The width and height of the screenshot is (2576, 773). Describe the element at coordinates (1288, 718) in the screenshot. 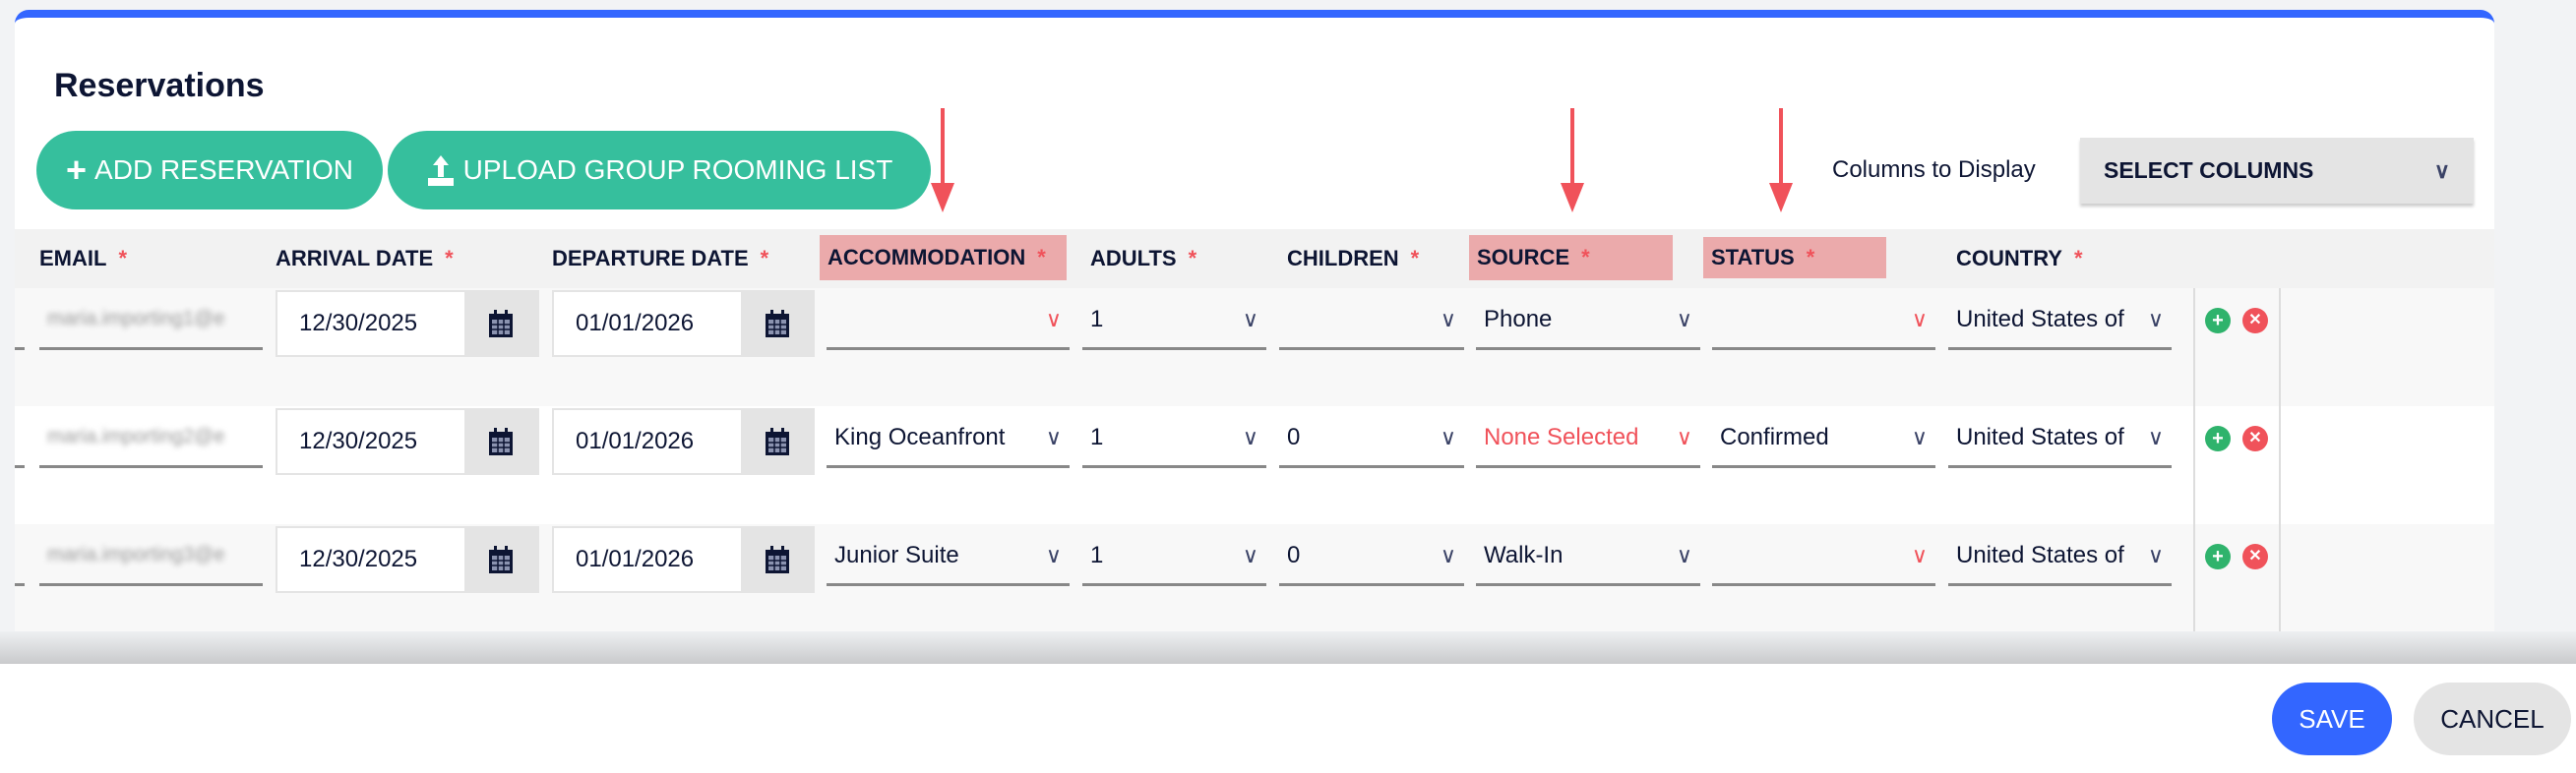

I see `footer` at that location.